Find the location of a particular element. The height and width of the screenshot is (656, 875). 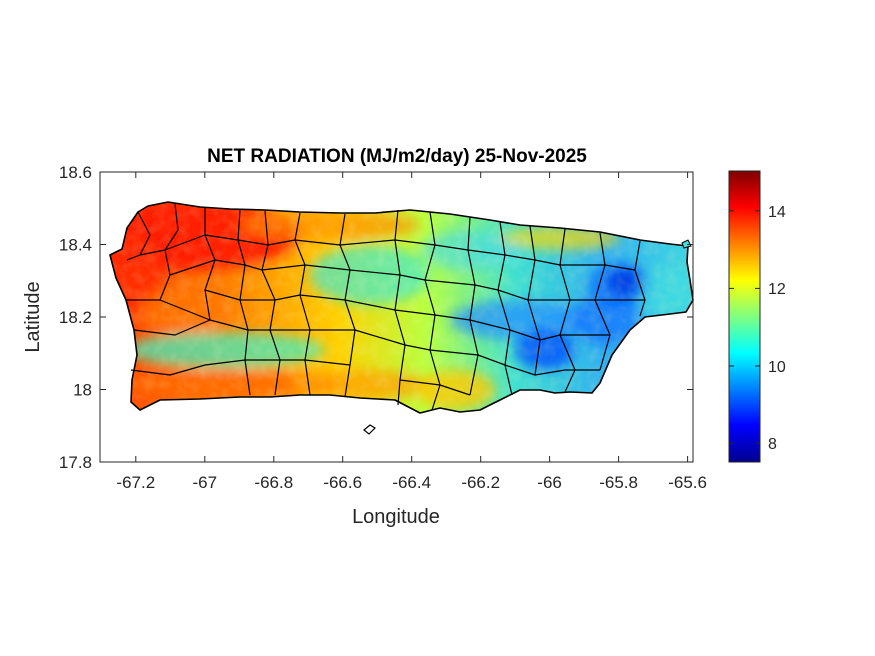

x-tick-label: -66 is located at coordinates (549, 482).